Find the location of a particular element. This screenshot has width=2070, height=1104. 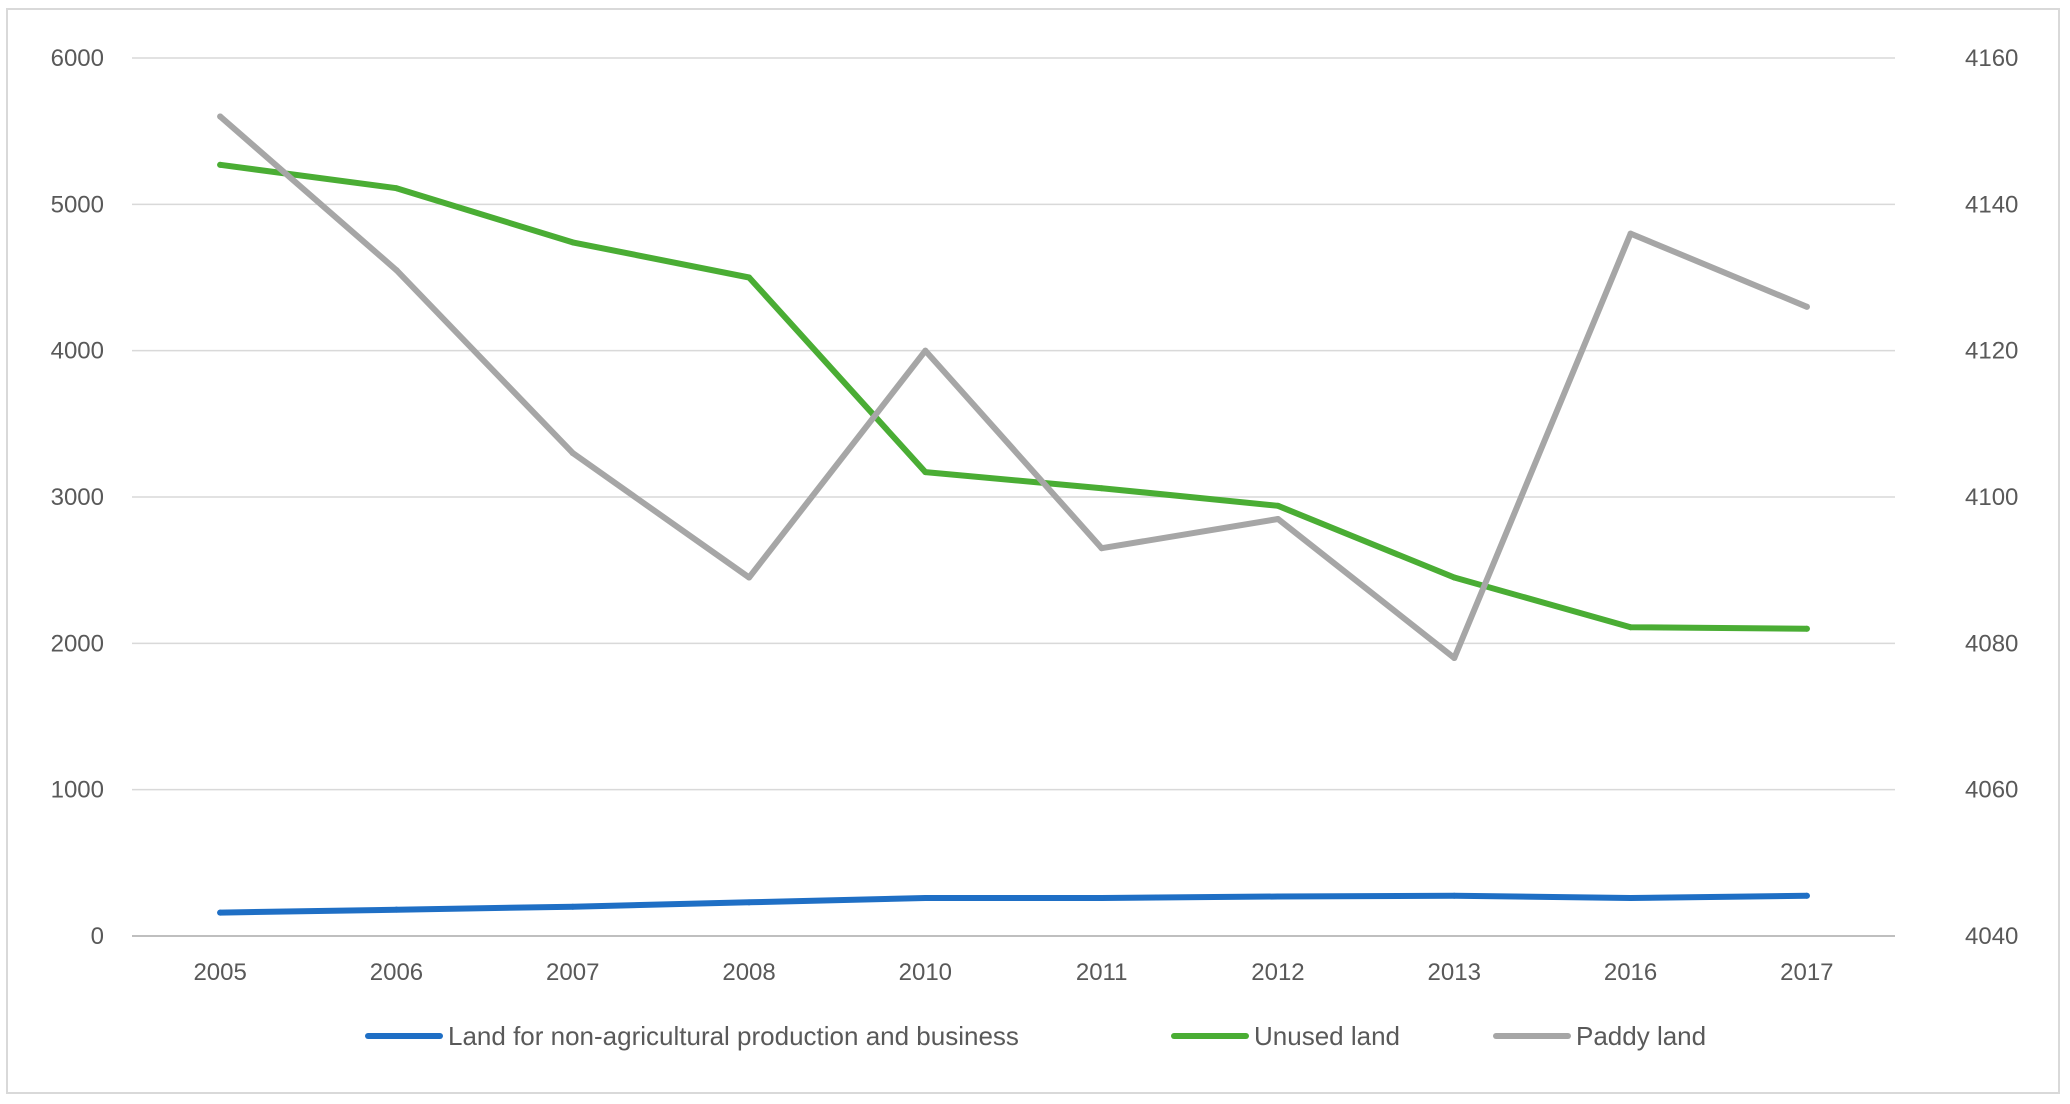

x-axis-tick-label: 2007 is located at coordinates (572, 972).